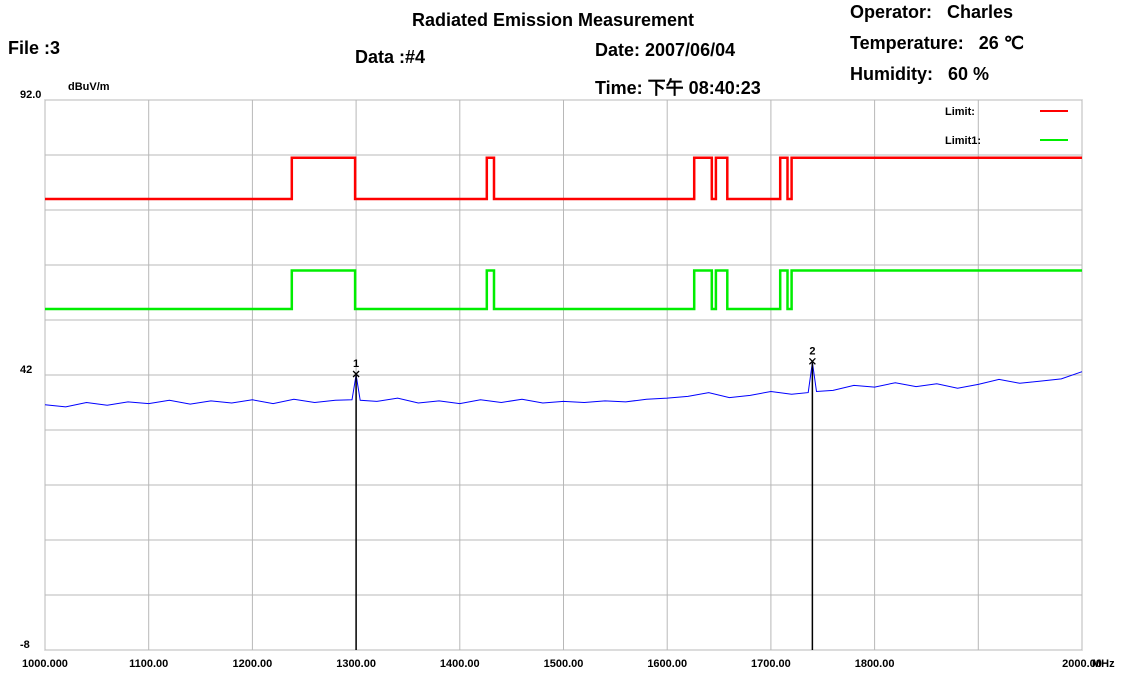 The width and height of the screenshot is (1127, 677). I want to click on x-tick-label: 2000.00, so click(1082, 664).